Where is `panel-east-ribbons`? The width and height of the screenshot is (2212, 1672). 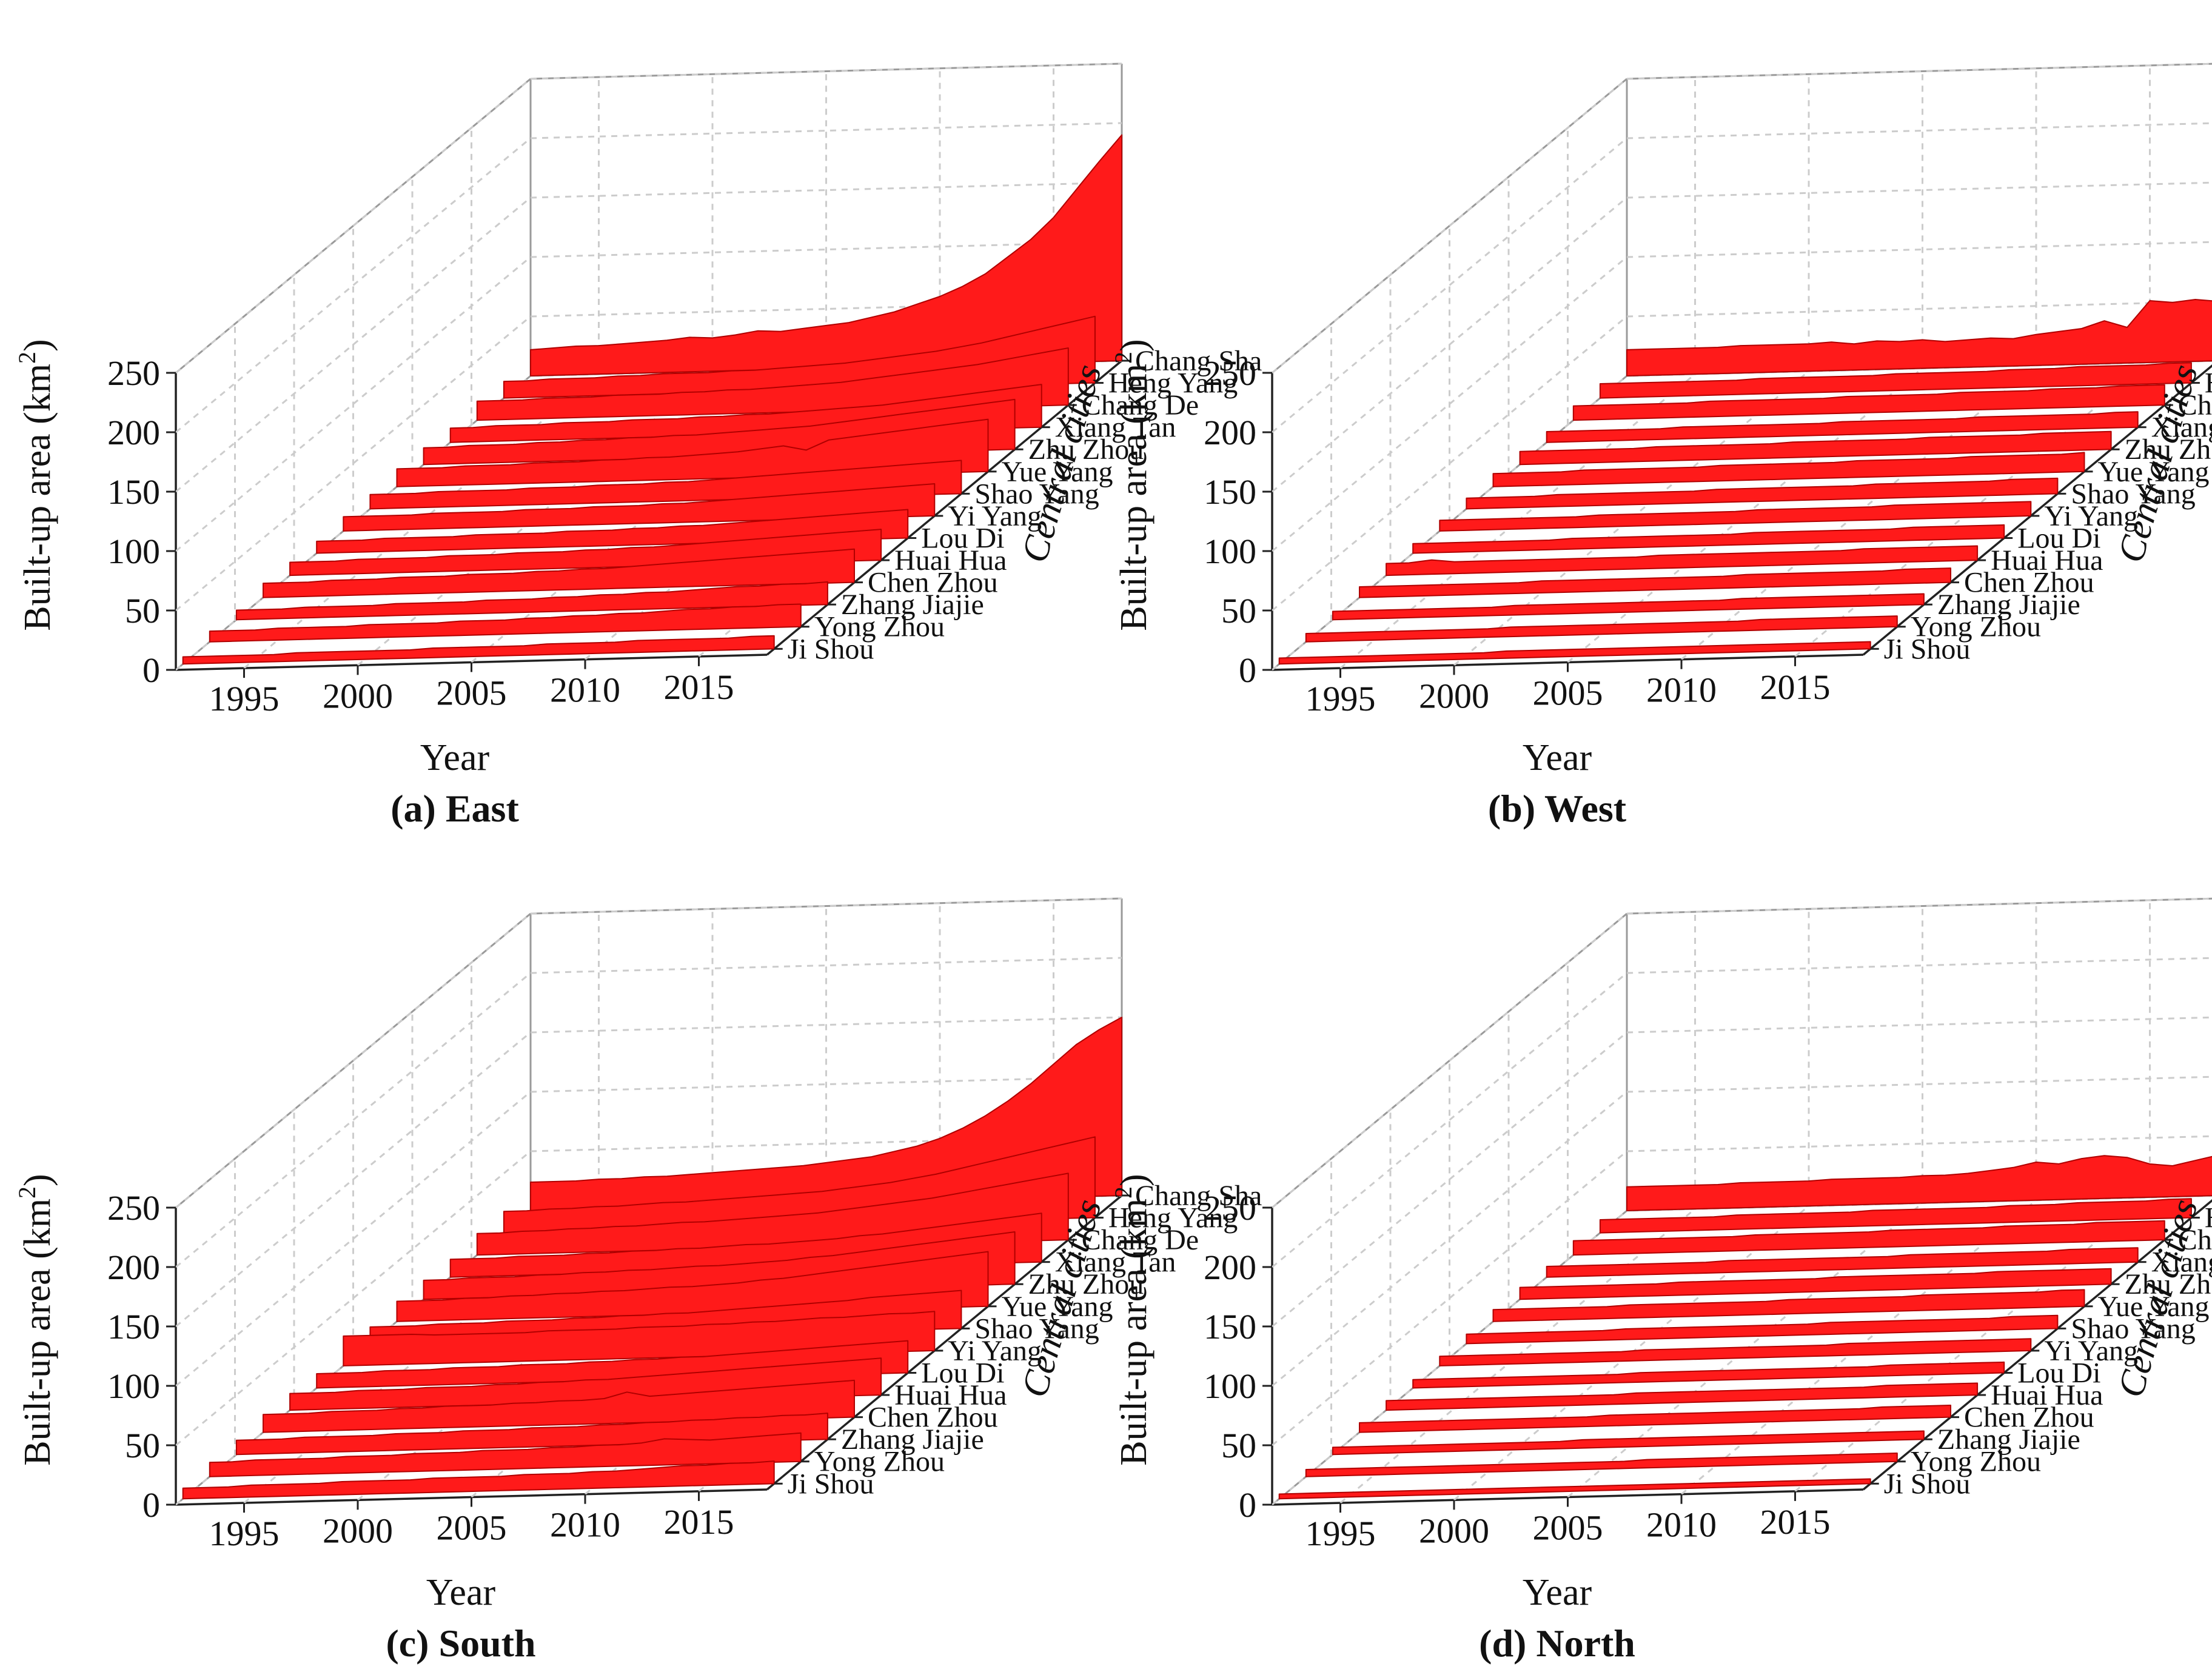
panel-east-ribbons is located at coordinates (652, 400).